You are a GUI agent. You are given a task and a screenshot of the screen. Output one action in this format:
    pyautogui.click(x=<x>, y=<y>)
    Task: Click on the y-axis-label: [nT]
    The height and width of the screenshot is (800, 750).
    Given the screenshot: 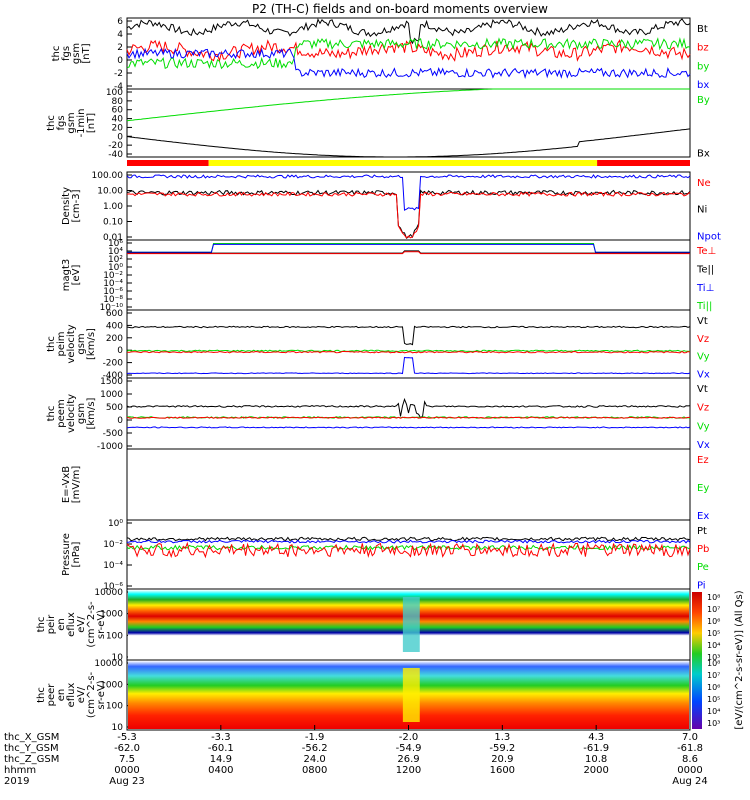 What is the action you would take?
    pyautogui.click(x=86, y=53)
    